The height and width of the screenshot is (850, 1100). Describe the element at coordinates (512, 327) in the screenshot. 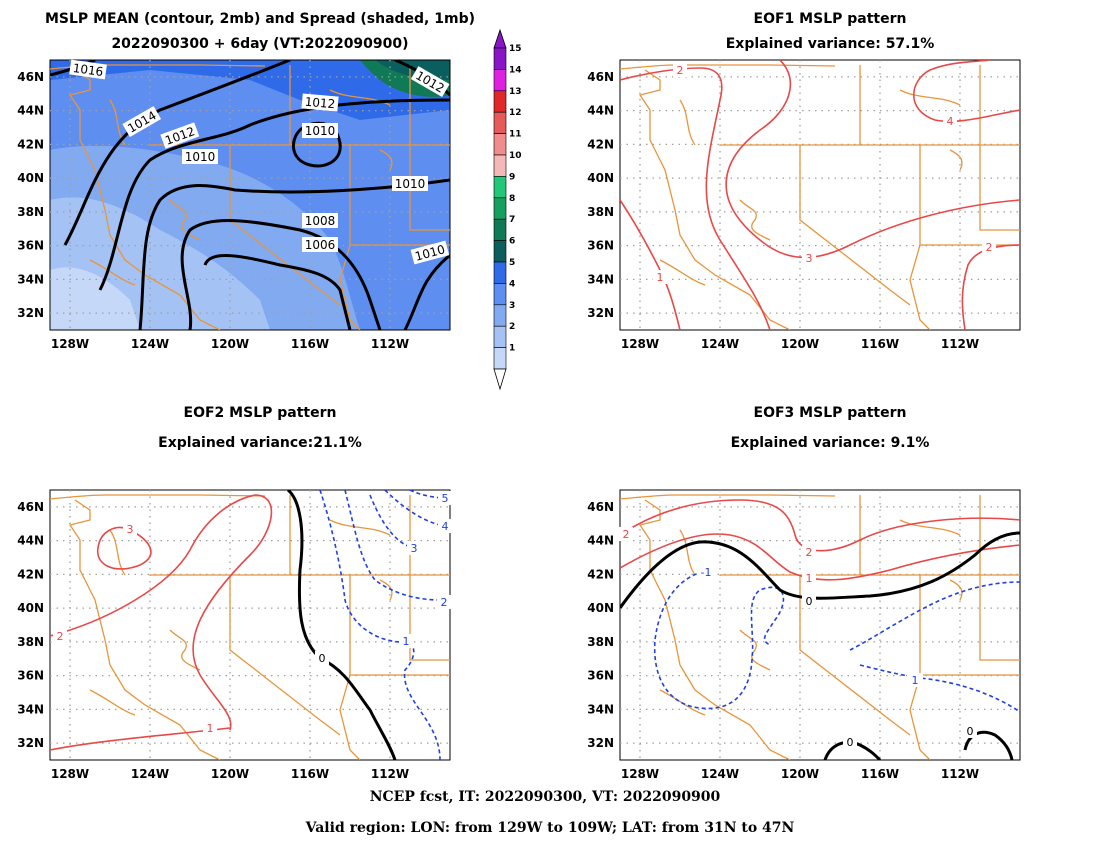

I see `colorbar-label: 2` at that location.